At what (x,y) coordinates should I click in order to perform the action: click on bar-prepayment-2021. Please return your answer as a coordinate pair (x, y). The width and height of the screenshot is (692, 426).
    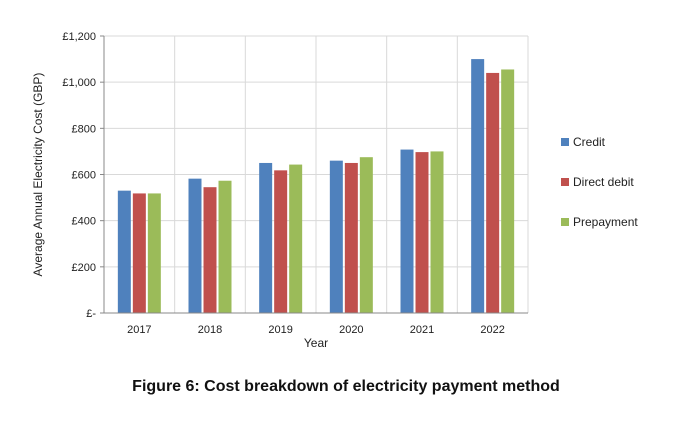
    Looking at the image, I should click on (437, 232).